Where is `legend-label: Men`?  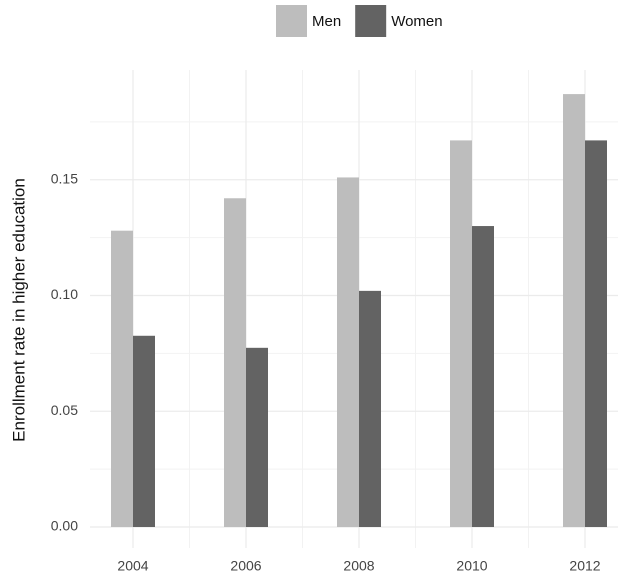
legend-label: Men is located at coordinates (326, 21).